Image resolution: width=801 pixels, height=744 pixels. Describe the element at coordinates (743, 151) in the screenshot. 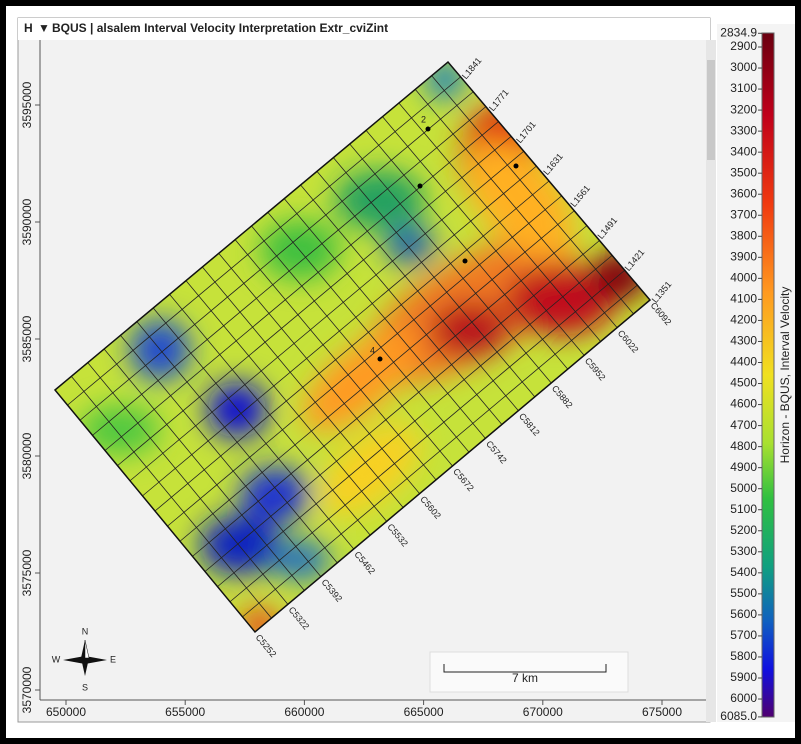

I see `colorbar-tick-label: 3400` at that location.